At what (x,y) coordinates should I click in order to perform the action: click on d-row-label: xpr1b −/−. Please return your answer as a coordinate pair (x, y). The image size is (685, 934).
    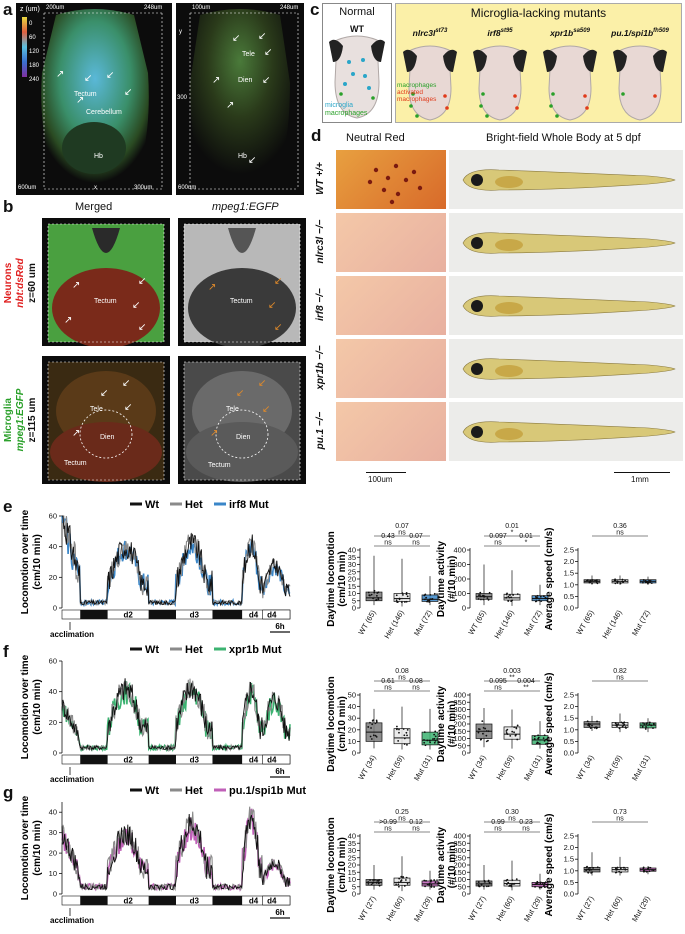
    Looking at the image, I should click on (322, 368).